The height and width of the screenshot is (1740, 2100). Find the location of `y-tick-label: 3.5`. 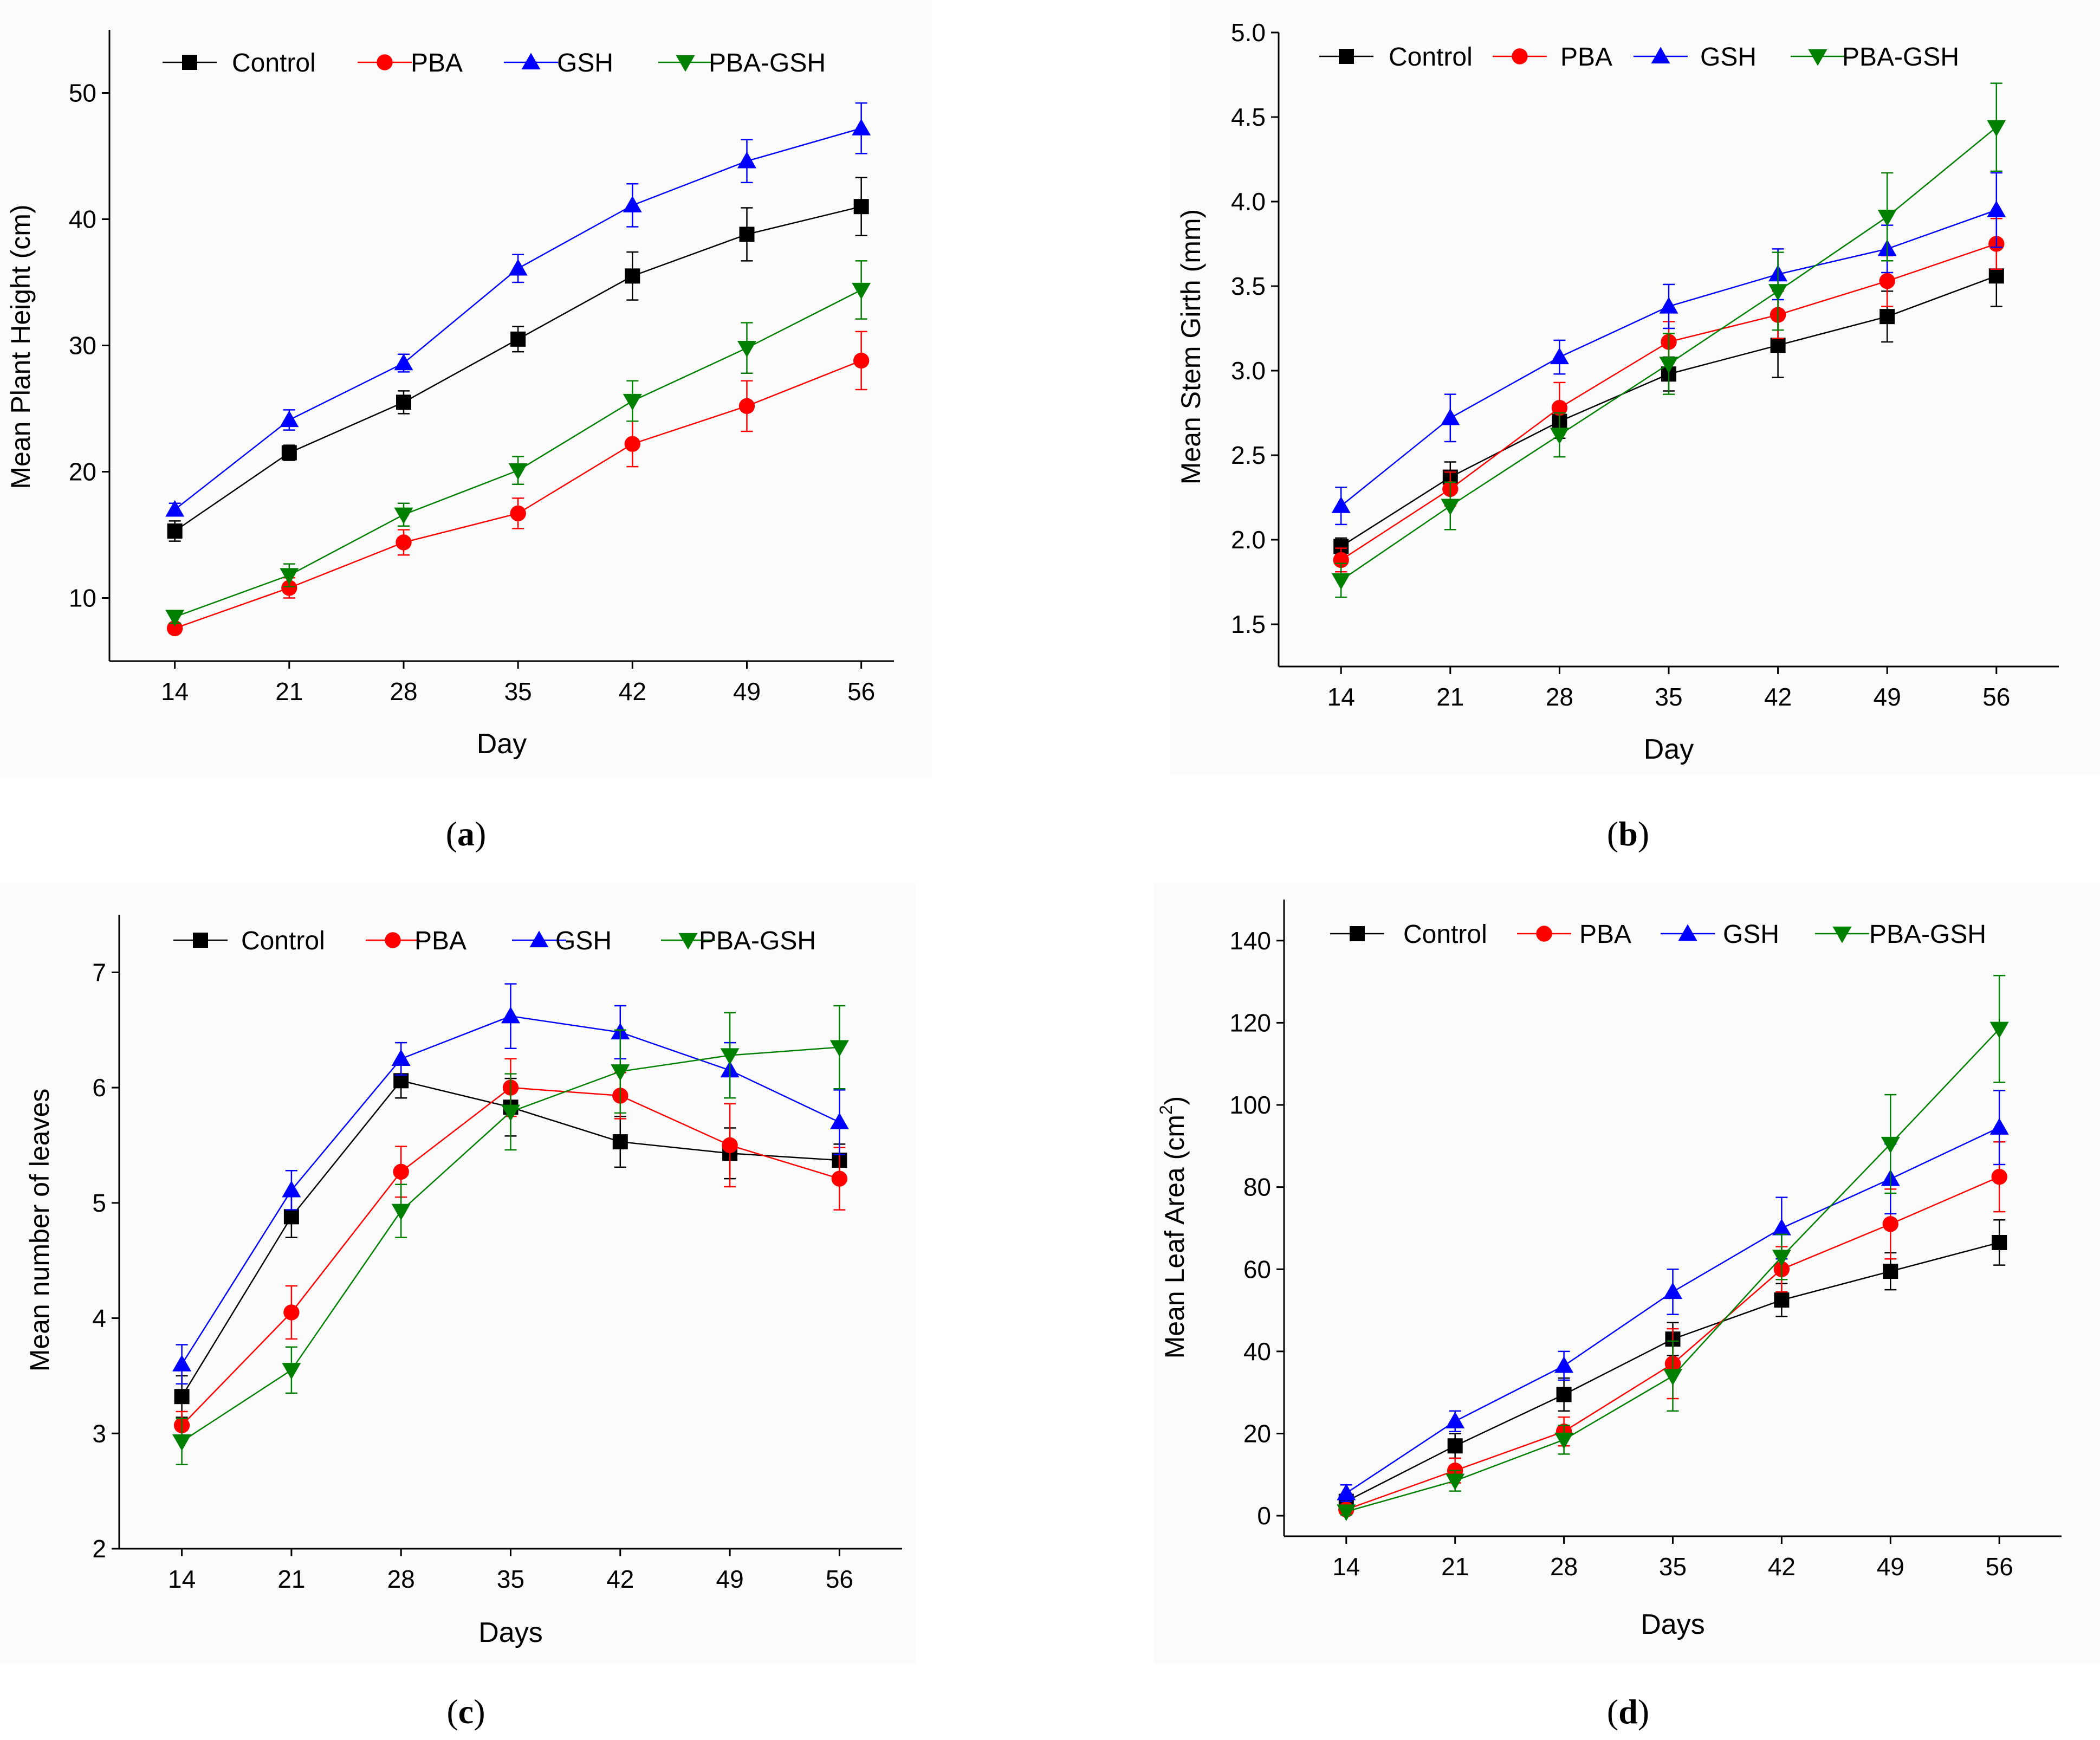

y-tick-label: 3.5 is located at coordinates (1248, 286).